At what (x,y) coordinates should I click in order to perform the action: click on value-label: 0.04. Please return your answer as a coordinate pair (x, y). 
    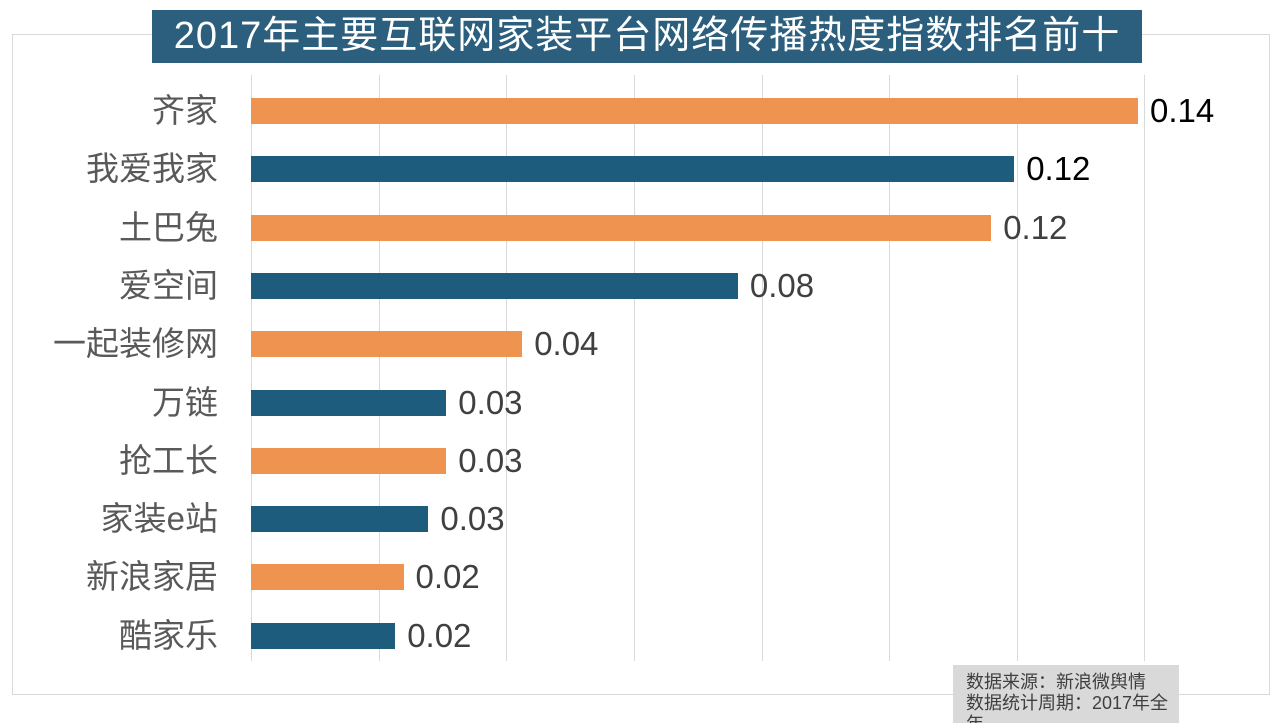
    Looking at the image, I should click on (566, 344).